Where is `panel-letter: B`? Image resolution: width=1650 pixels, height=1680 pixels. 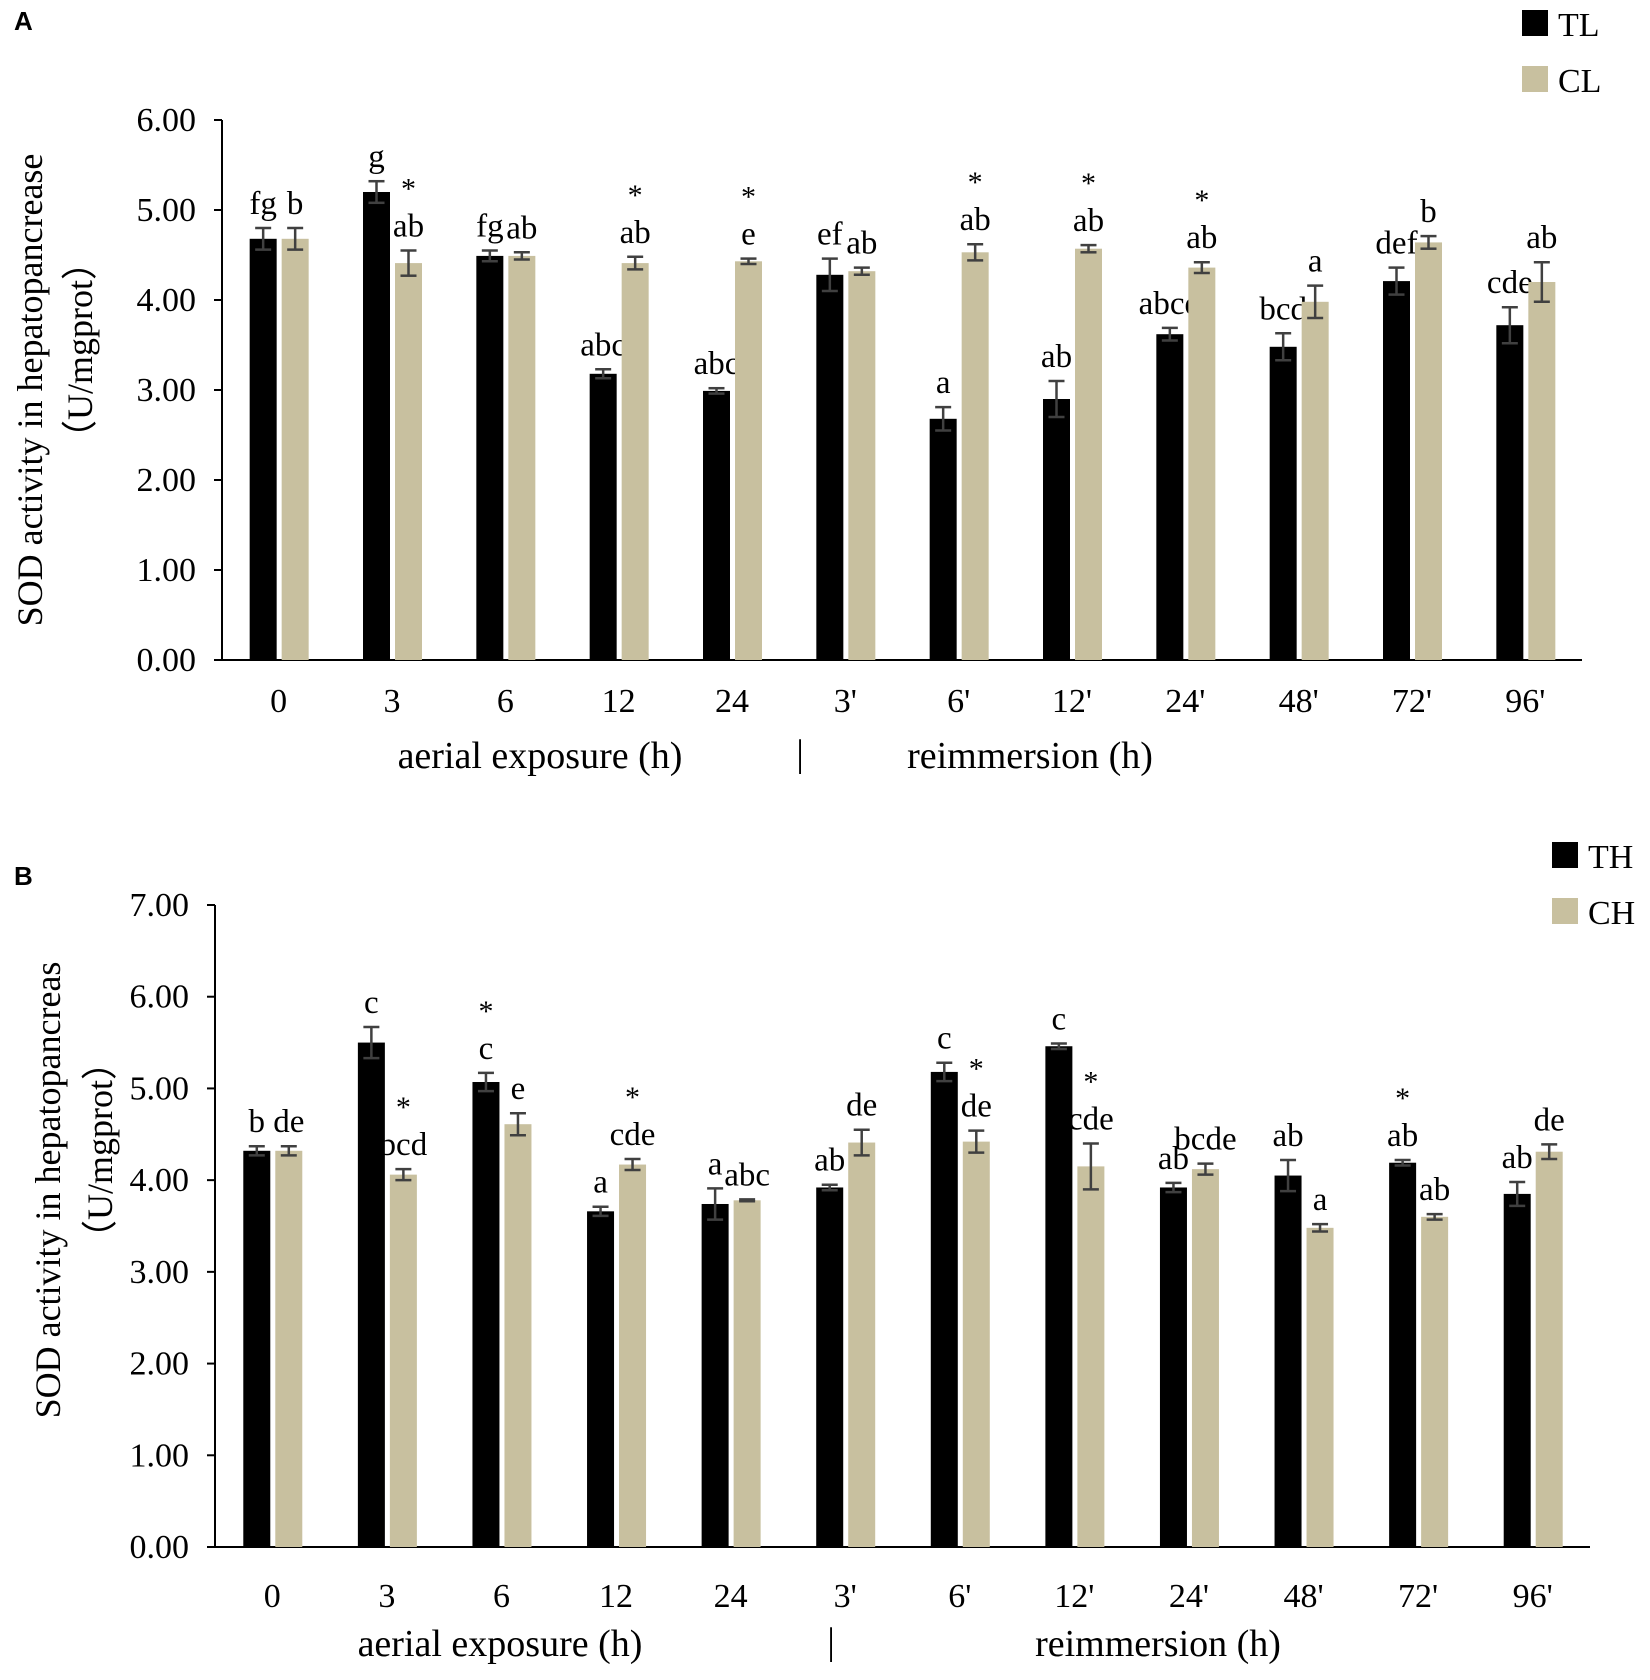
panel-letter: B is located at coordinates (23, 876).